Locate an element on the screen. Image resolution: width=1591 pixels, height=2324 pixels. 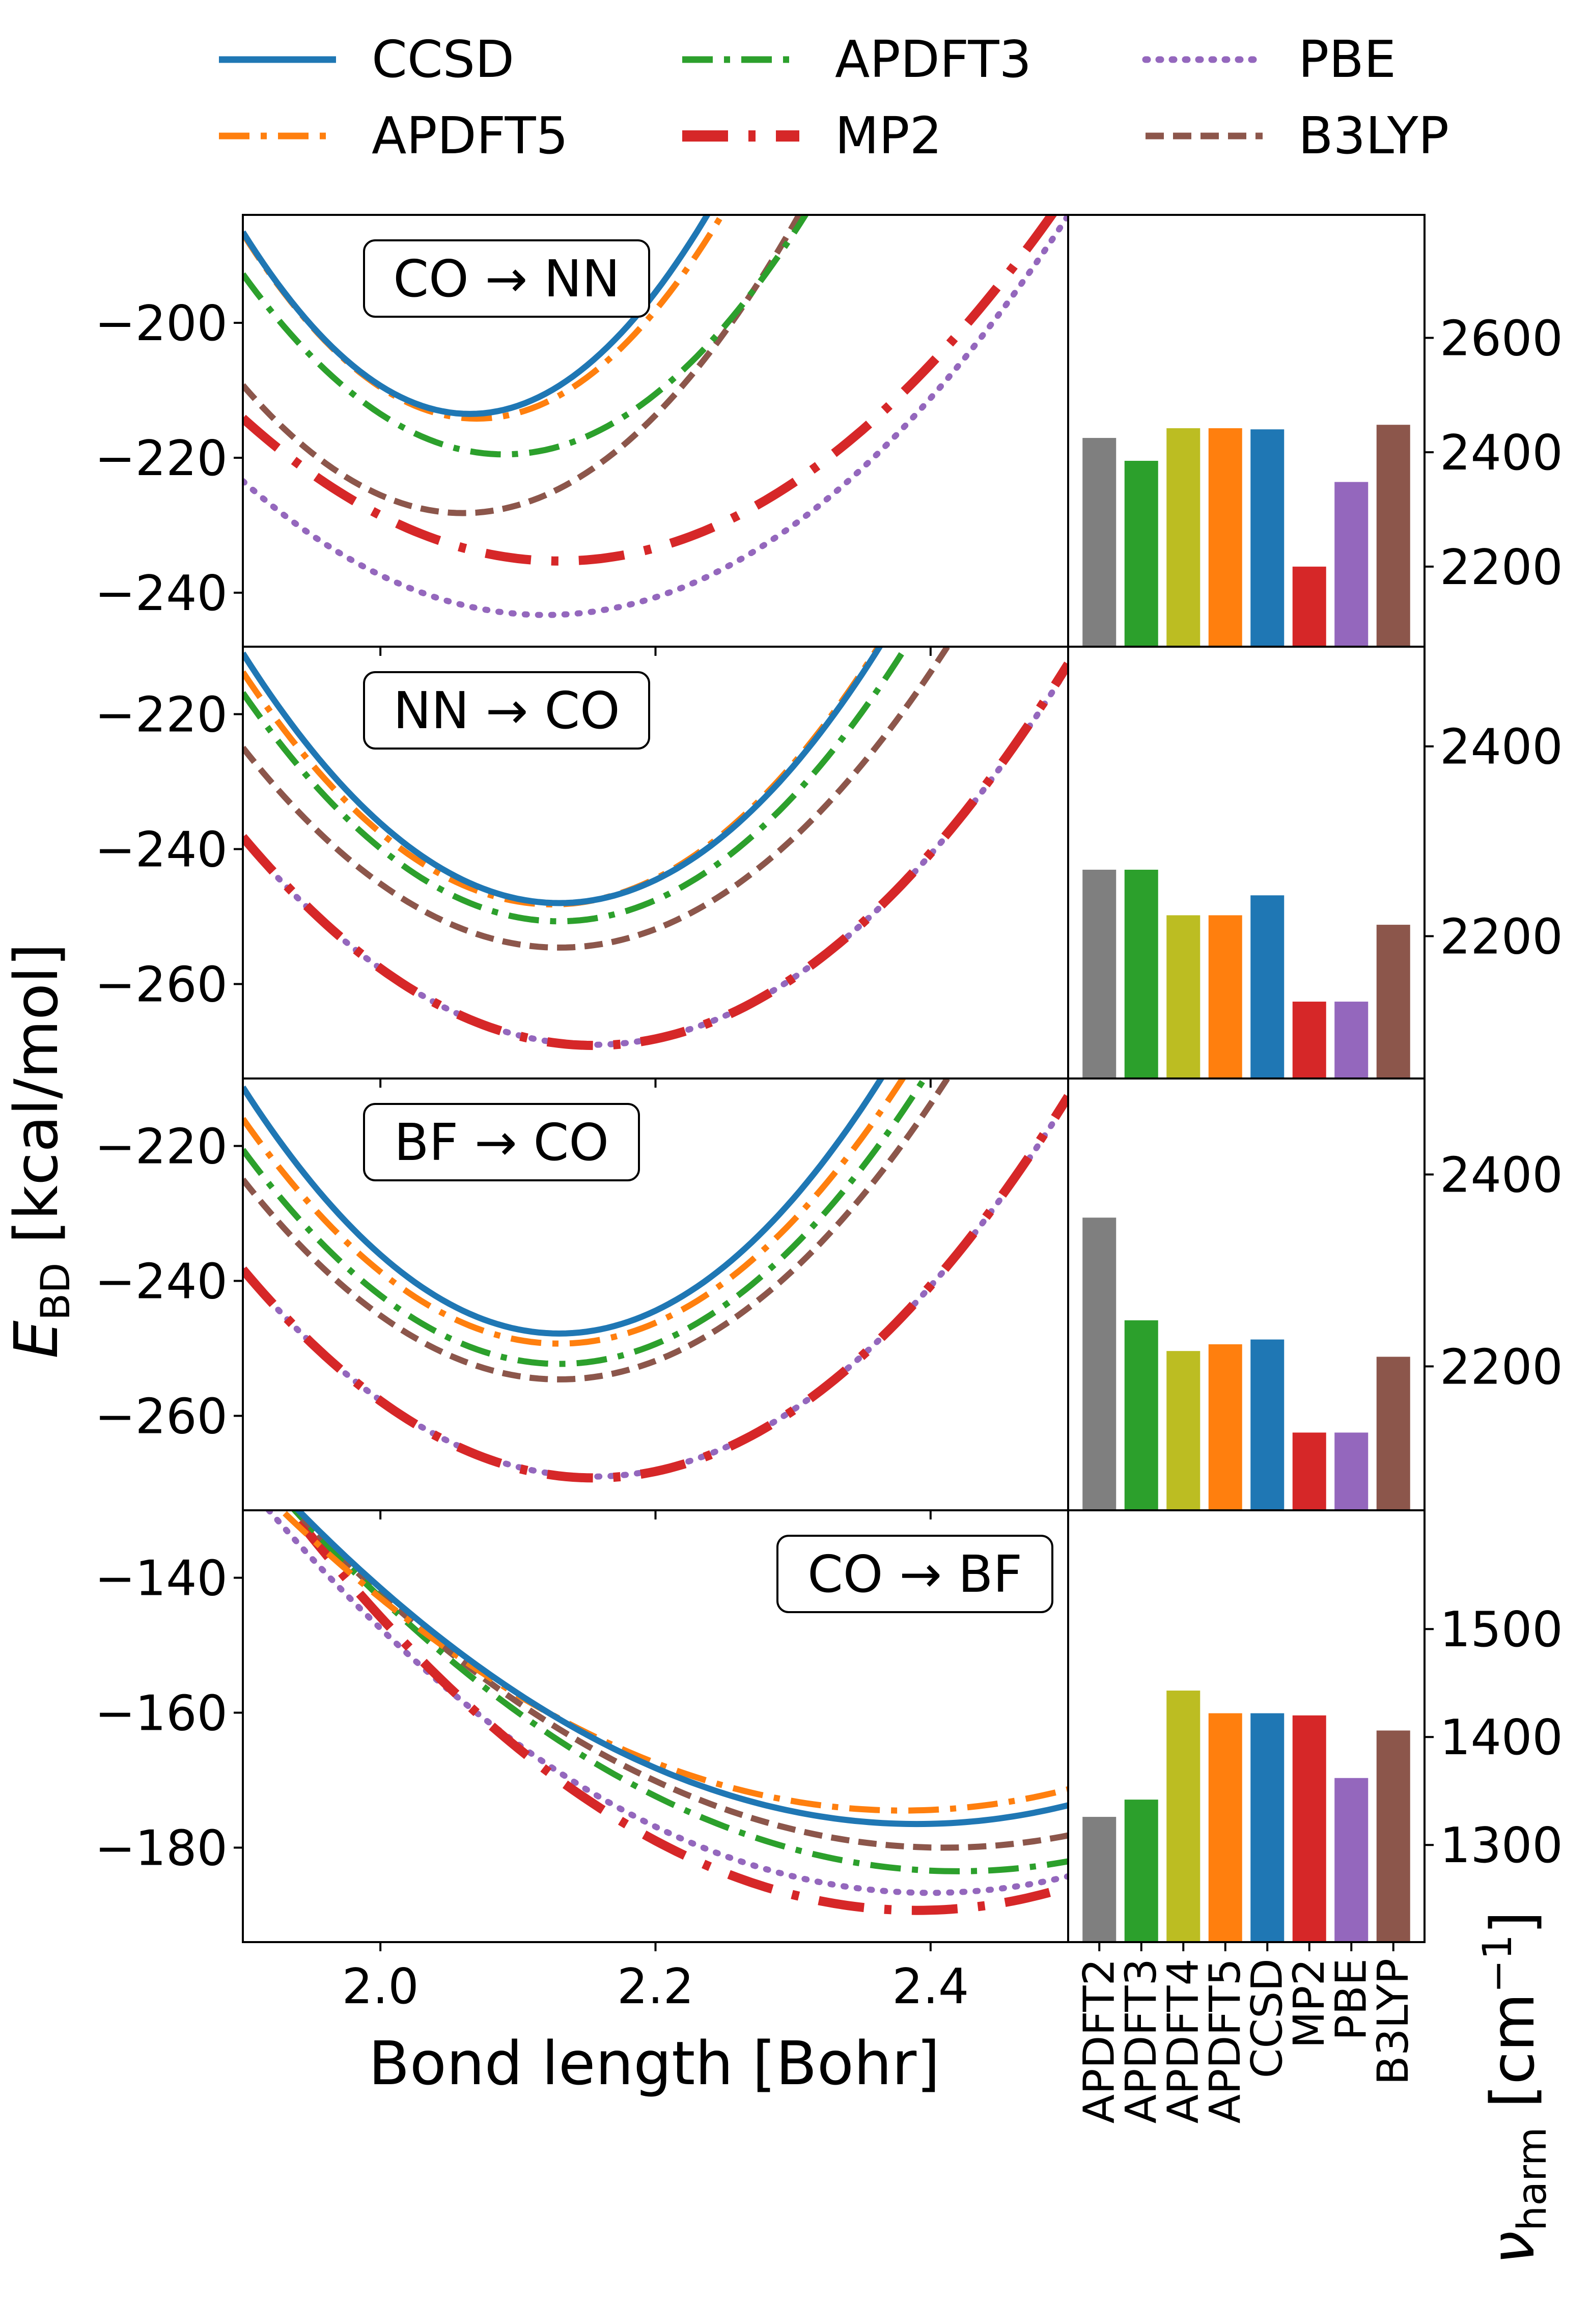
category-label: APDFT2 is located at coordinates (1099, 2040).